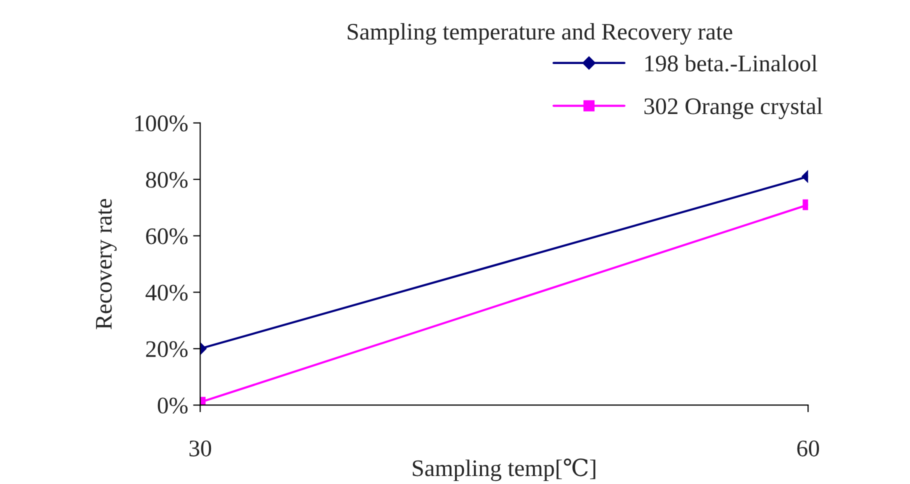  What do you see at coordinates (201, 448) in the screenshot?
I see `x-tick-label: 30` at bounding box center [201, 448].